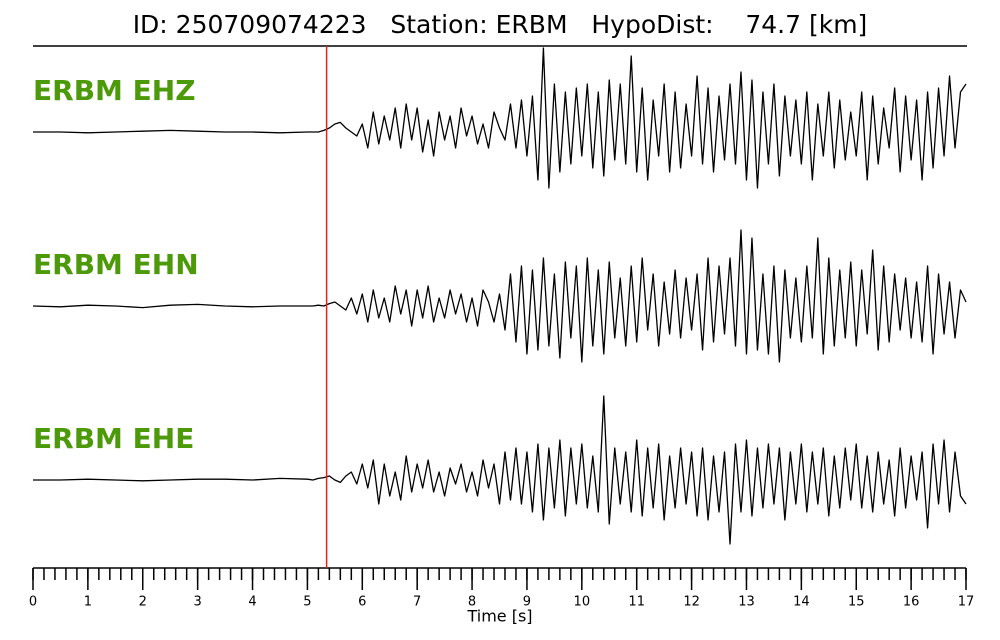 The width and height of the screenshot is (1000, 640). Describe the element at coordinates (911, 602) in the screenshot. I see `x-tick-label: 16` at that location.